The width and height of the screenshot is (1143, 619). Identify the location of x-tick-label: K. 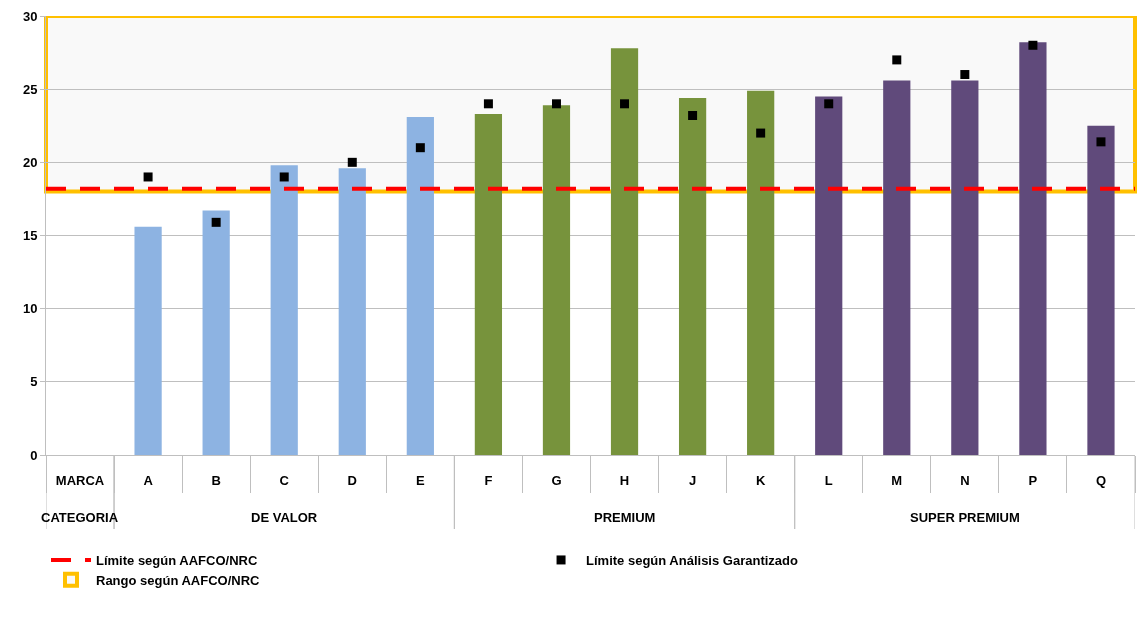
(760, 480).